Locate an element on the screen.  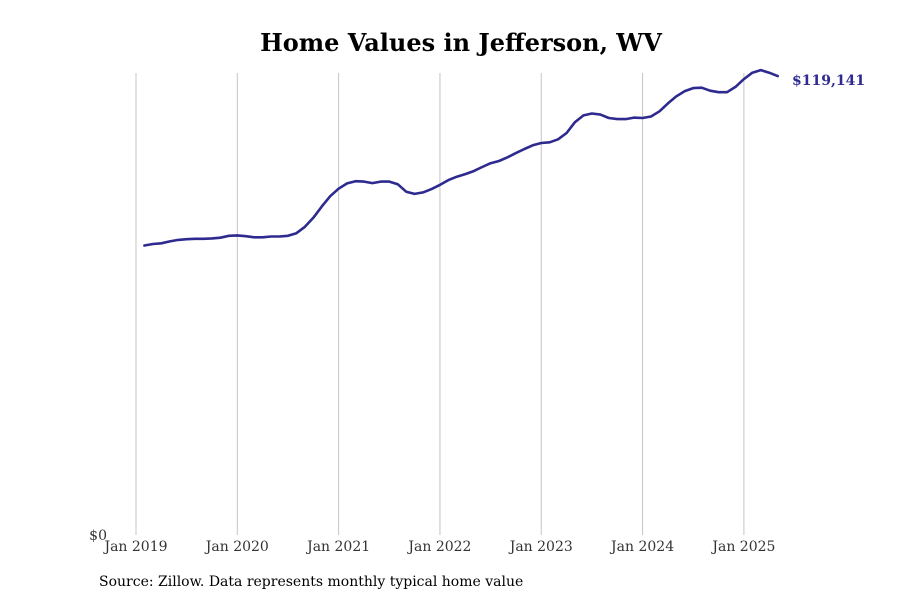
x-tick-label: Jan 2023 is located at coordinates (540, 547).